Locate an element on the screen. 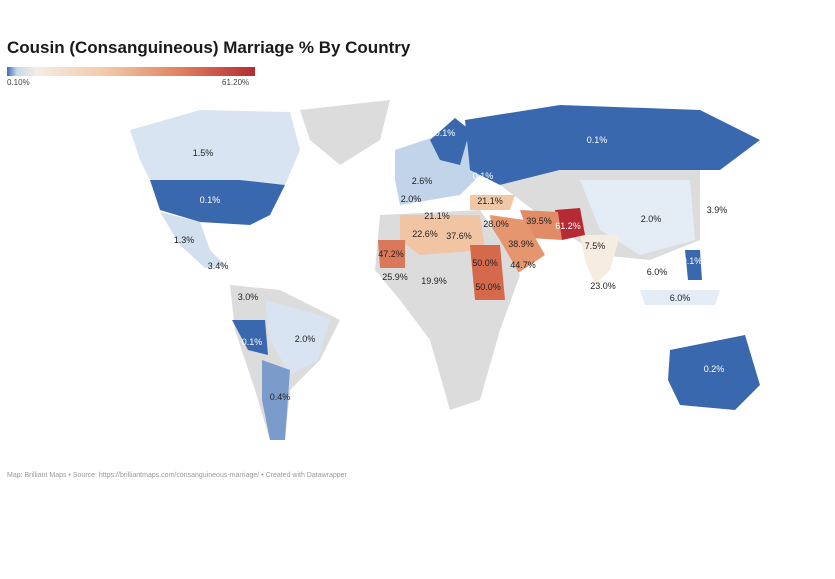  label-mauritania: 47.2% is located at coordinates (391, 254).